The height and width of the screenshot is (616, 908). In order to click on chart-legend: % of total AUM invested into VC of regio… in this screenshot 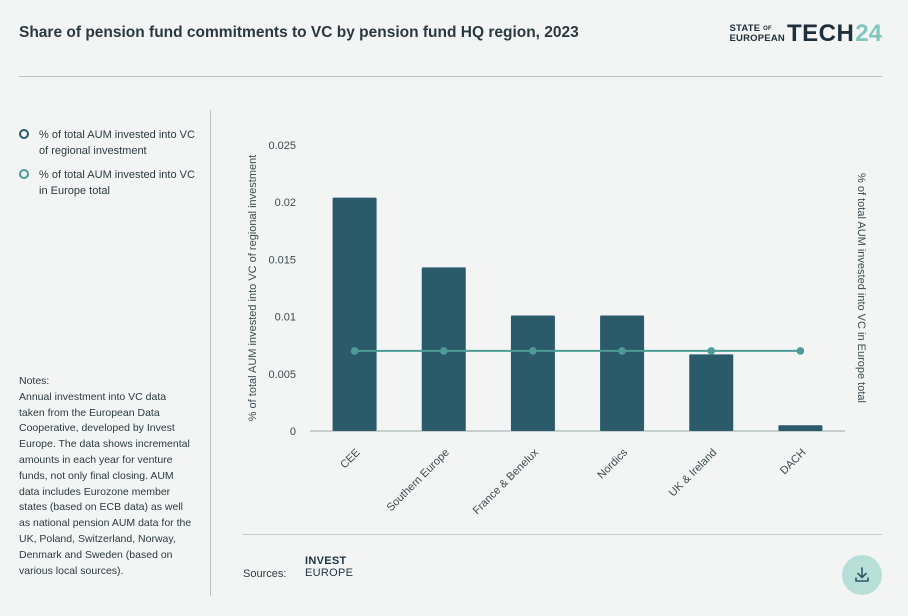, I will do `click(109, 167)`.